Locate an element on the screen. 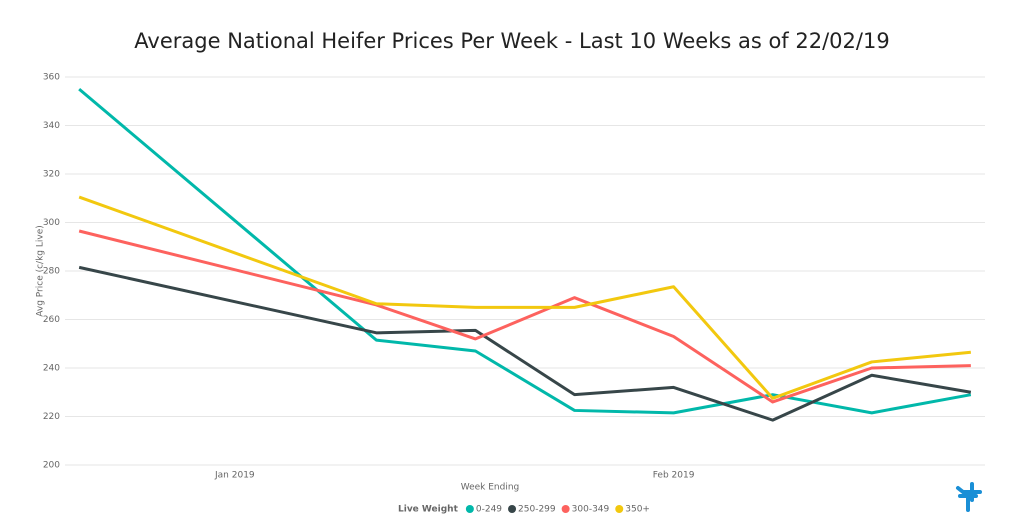 This screenshot has width=1024, height=524. legend-label: 300-349 is located at coordinates (591, 510).